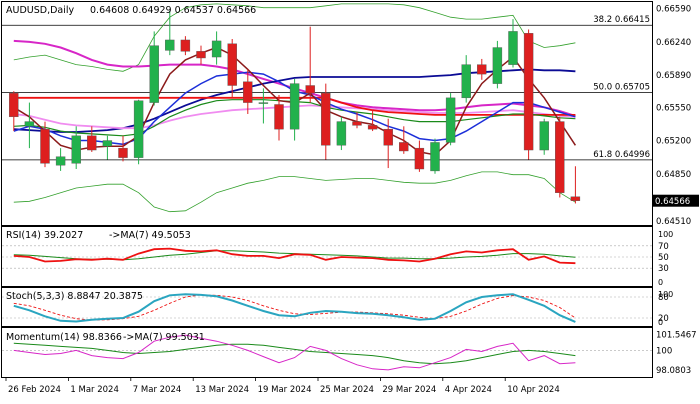  Describe the element at coordinates (34, 390) in the screenshot. I see `x-axis-tick-label: 26 Feb 2024` at that location.